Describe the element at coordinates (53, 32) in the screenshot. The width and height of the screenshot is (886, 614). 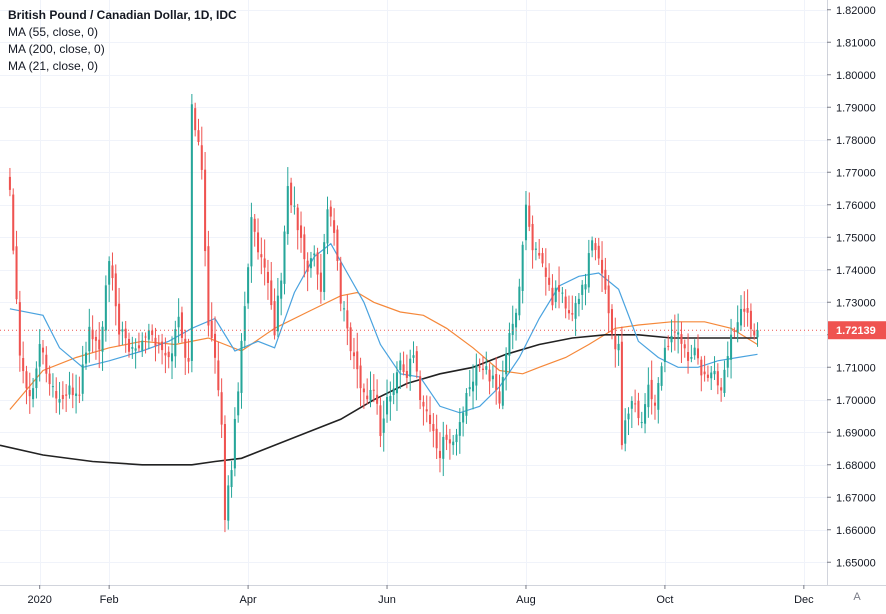
I see `legend-ma55: MA (55, close, 0)` at that location.